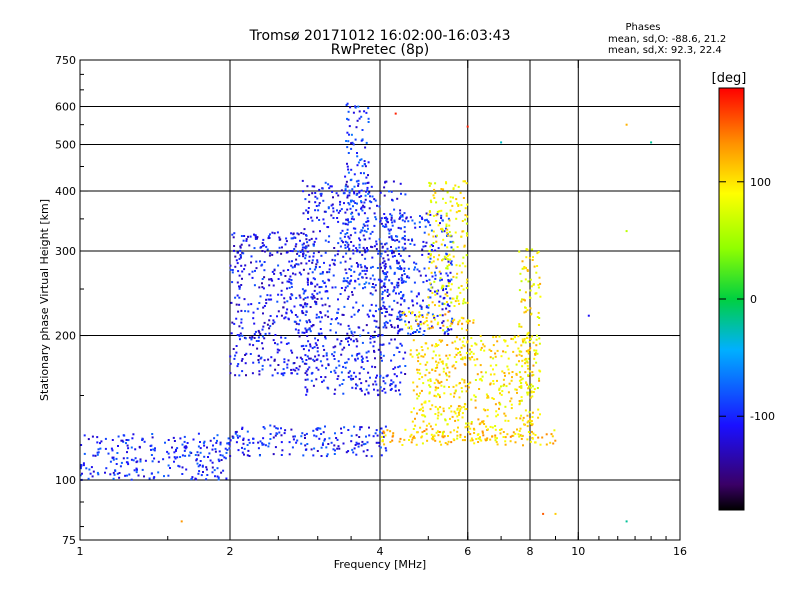 This screenshot has width=800, height=600. I want to click on chart-subtitle: RwPretec (8p), so click(380, 50).